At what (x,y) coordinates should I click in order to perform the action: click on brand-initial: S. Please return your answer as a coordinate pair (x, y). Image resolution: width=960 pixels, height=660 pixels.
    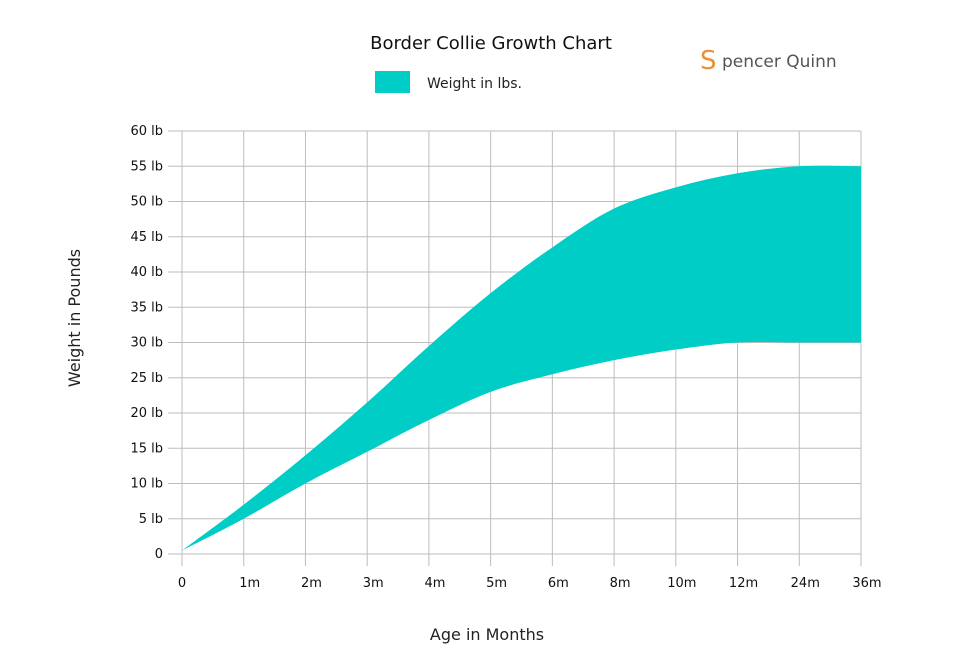
    Looking at the image, I should click on (708, 61).